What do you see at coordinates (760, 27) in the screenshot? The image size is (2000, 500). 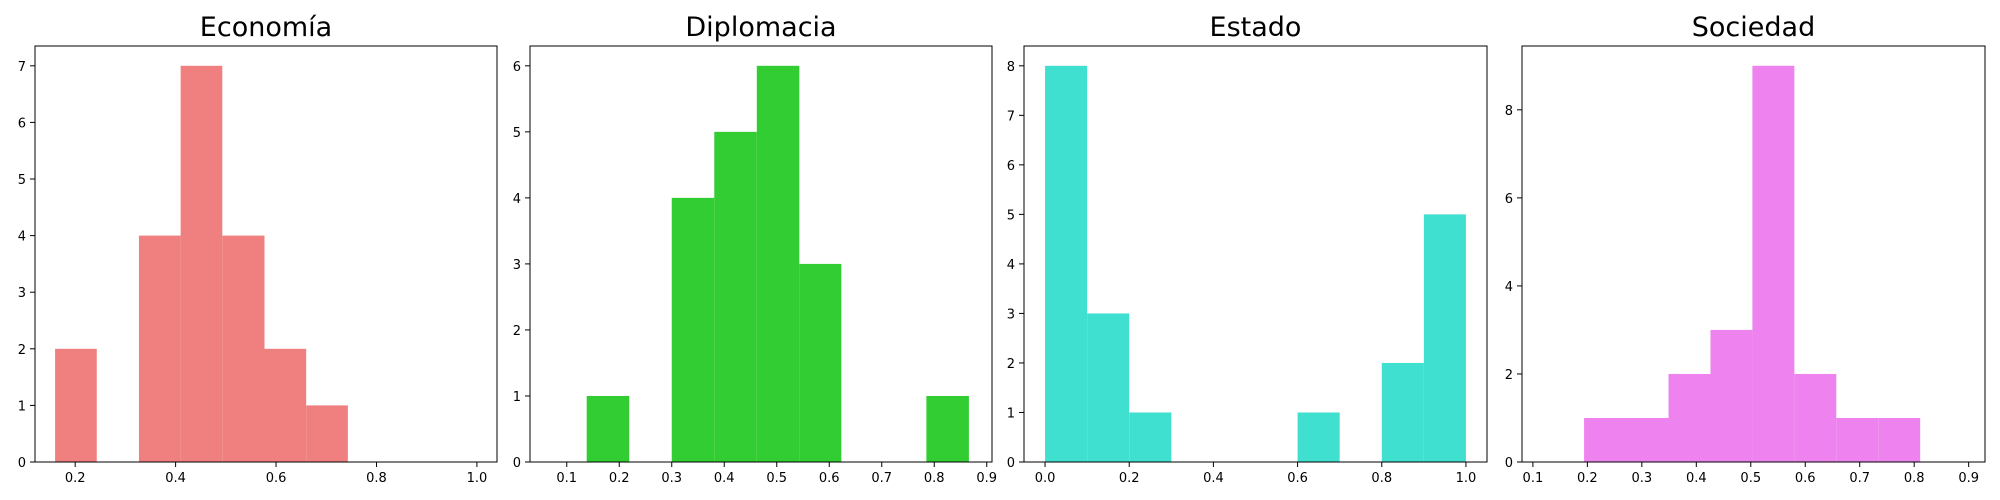 I see `chart-title: Diplomacia` at bounding box center [760, 27].